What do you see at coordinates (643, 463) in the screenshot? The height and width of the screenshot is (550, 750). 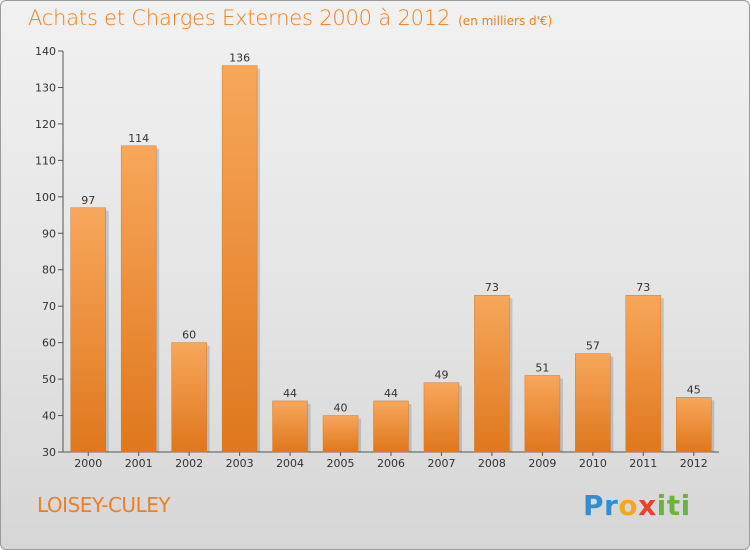 I see `x-tick-label-2011: 2011` at bounding box center [643, 463].